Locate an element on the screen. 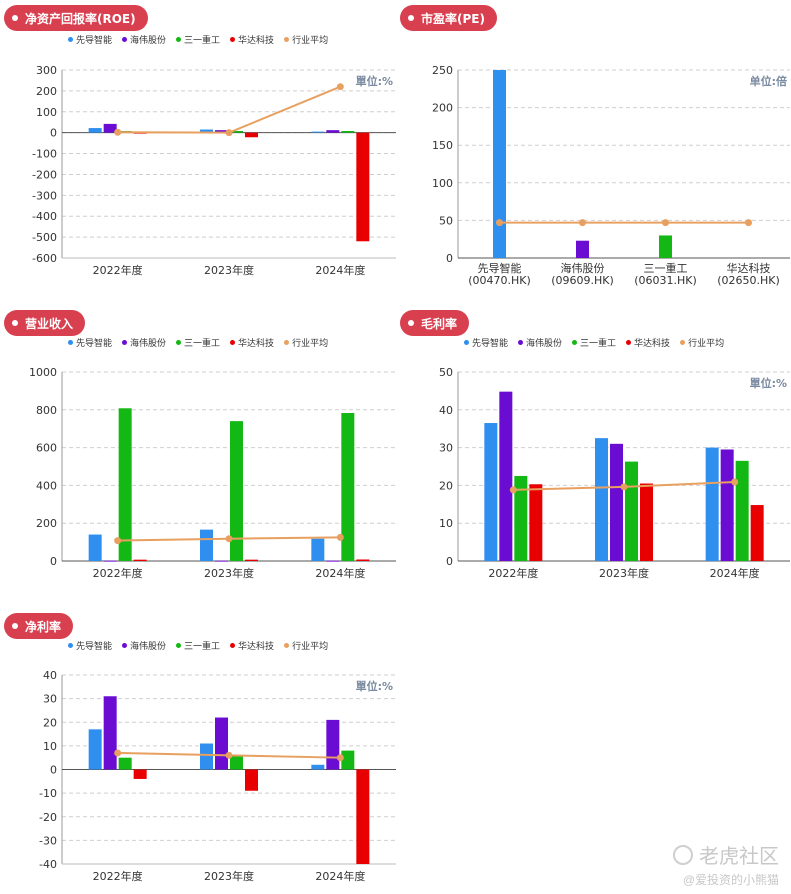  chart-legend-gross-margin: 先导智能 海伟股份 三一重工 华达科技 行业平均 is located at coordinates (594, 342).